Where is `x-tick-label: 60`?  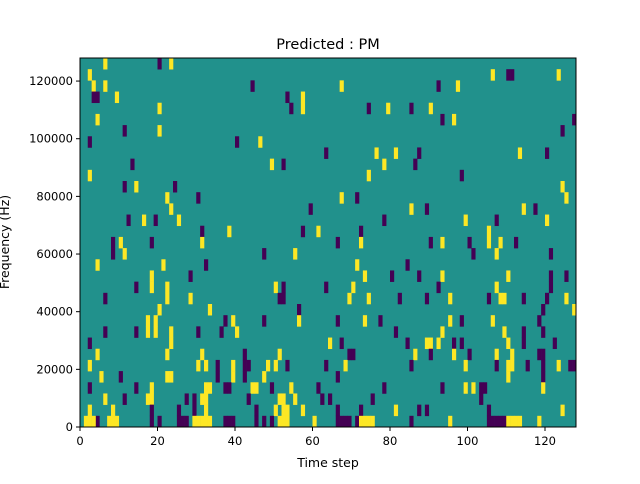
x-tick-label: 60 is located at coordinates (312, 441).